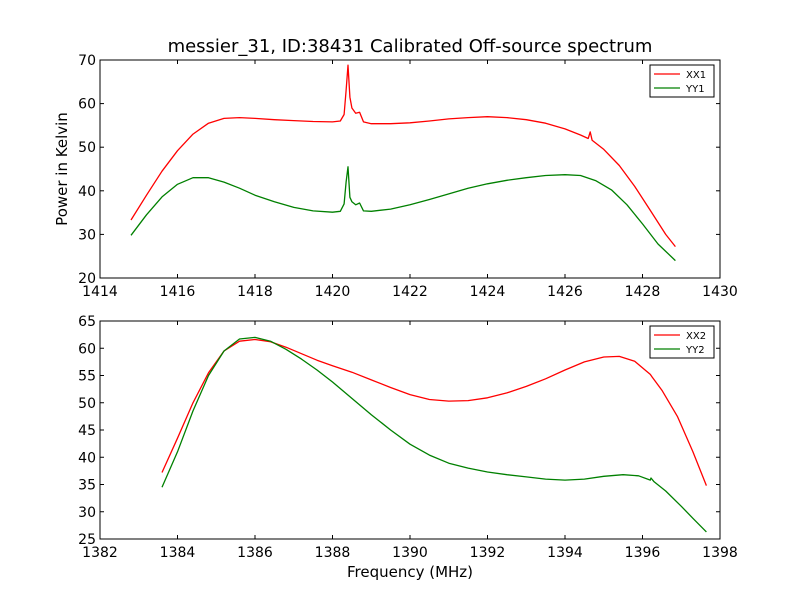 This screenshot has width=800, height=600. What do you see at coordinates (333, 553) in the screenshot?
I see `x-tick-label: 1388` at bounding box center [333, 553].